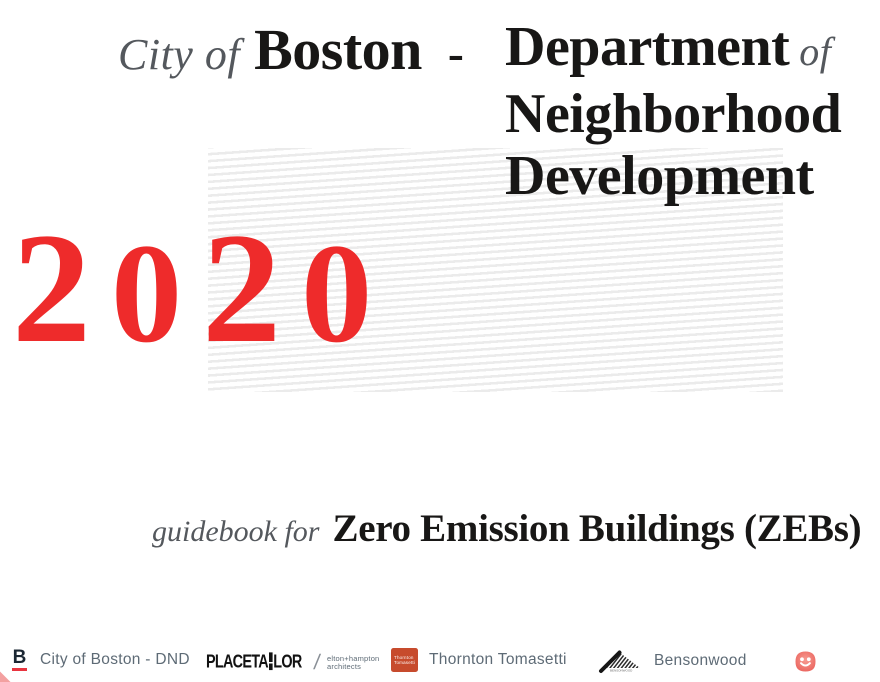  What do you see at coordinates (344, 666) in the screenshot?
I see `elton-hampton-line2: architects` at bounding box center [344, 666].